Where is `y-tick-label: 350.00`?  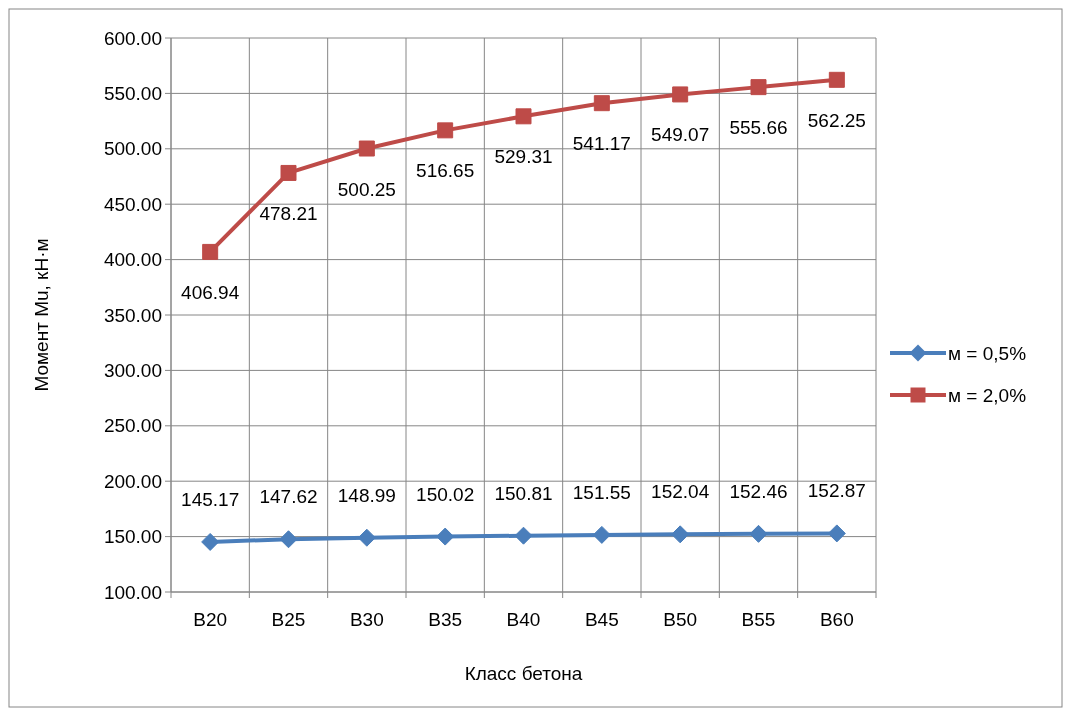 y-tick-label: 350.00 is located at coordinates (132, 315).